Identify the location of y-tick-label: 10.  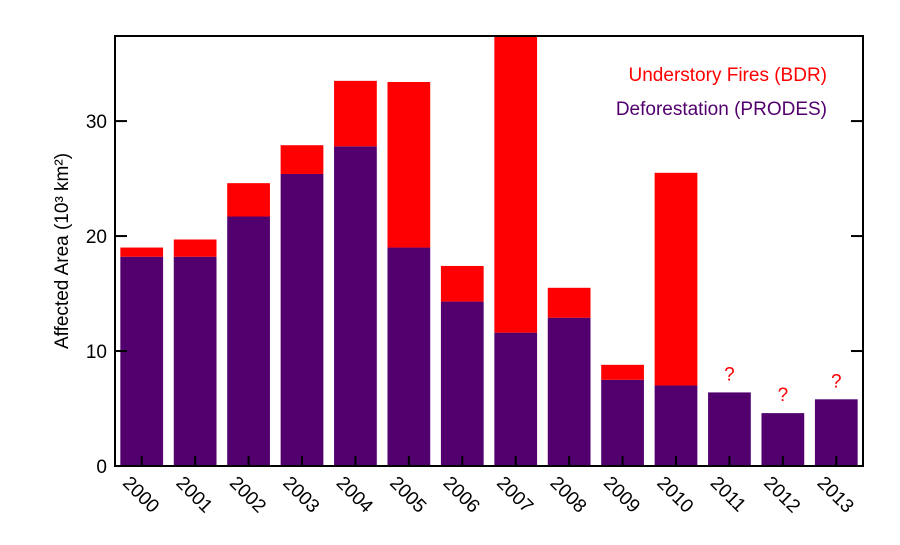
(96, 352).